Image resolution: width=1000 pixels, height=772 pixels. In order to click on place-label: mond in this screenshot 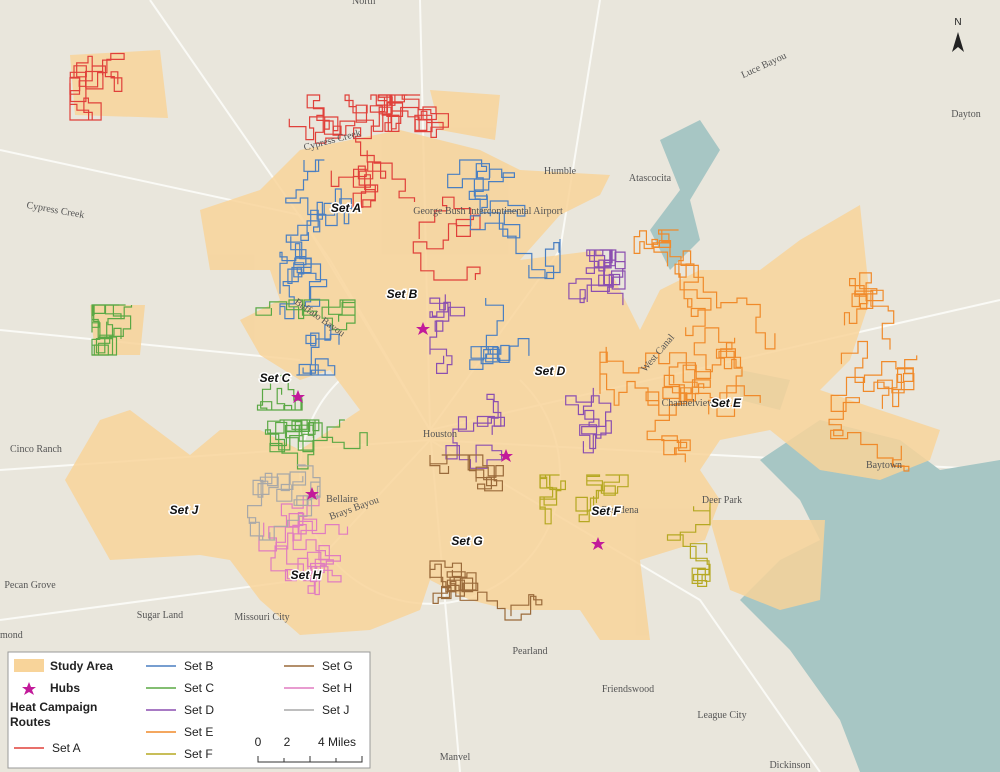, I will do `click(11, 635)`.